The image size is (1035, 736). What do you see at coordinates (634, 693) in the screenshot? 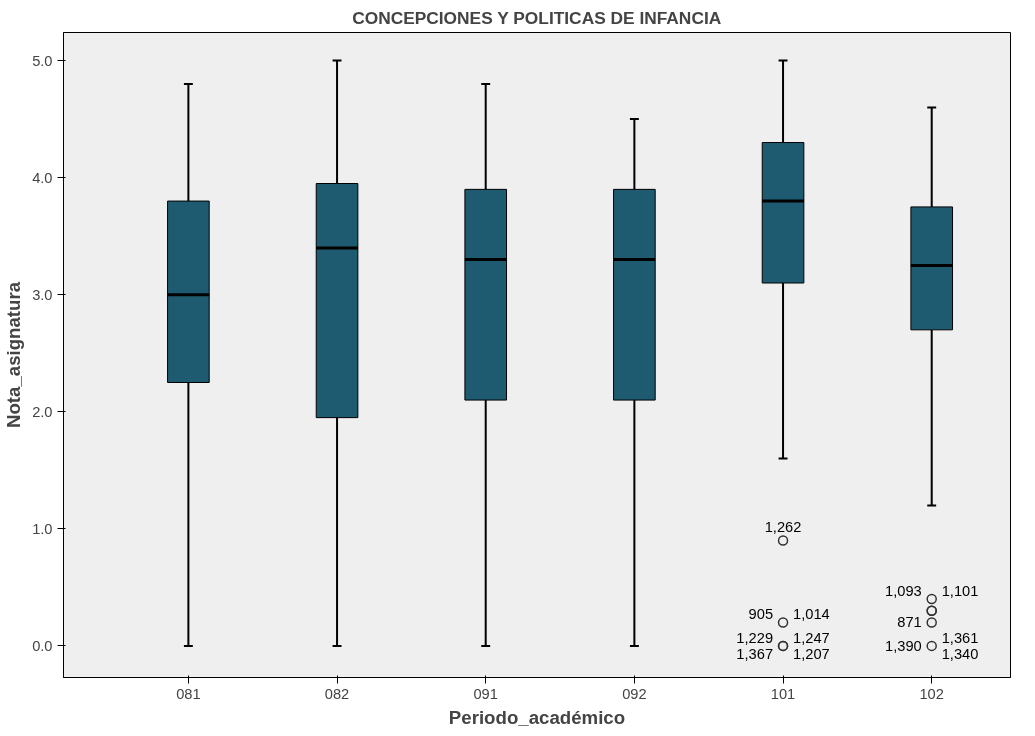
I see `x-tick-label: 092` at bounding box center [634, 693].